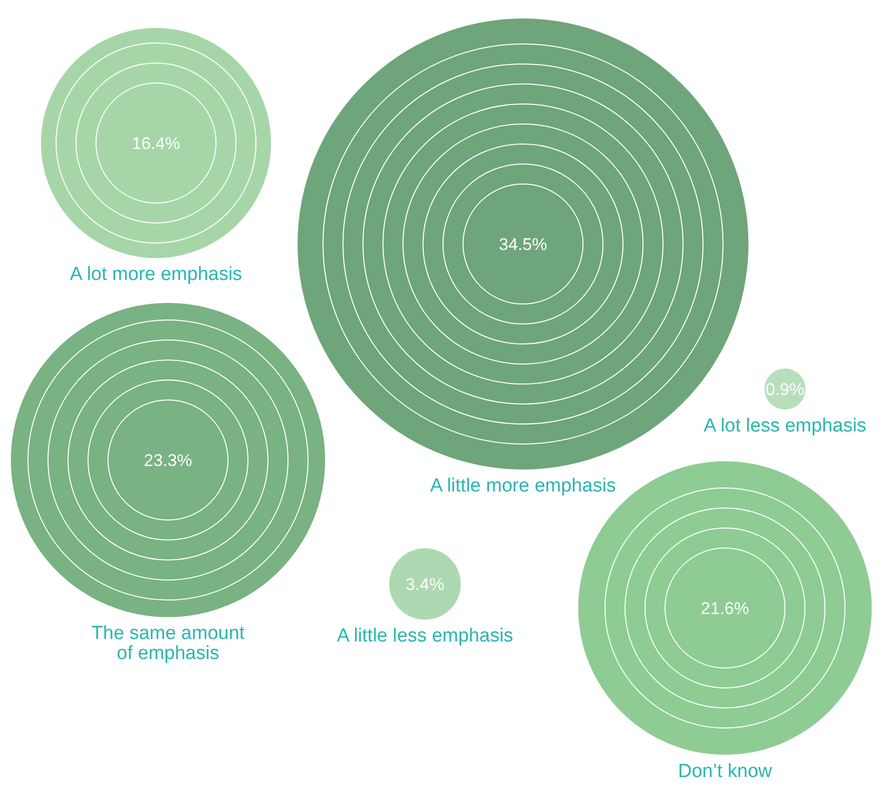 The height and width of the screenshot is (794, 882). What do you see at coordinates (523, 485) in the screenshot?
I see `category-label: A little more emphasis` at bounding box center [523, 485].